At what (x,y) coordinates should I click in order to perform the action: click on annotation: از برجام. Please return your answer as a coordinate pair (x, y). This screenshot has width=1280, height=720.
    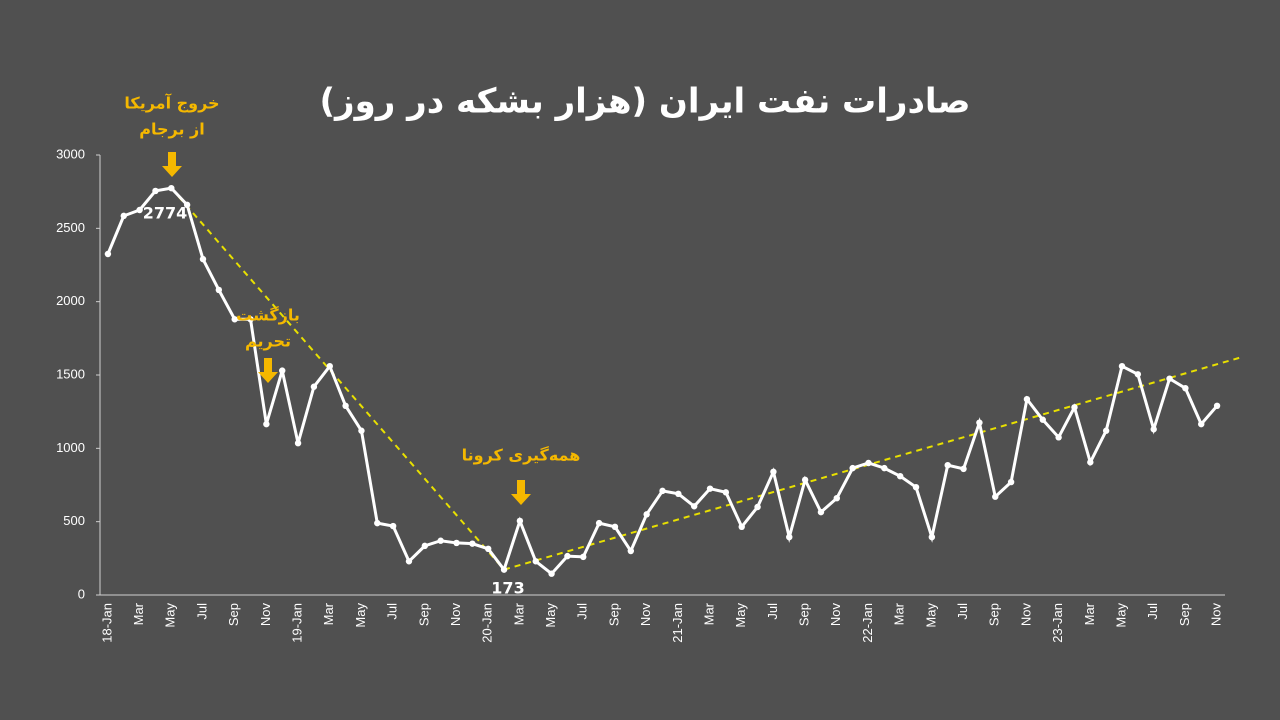
    Looking at the image, I should click on (172, 129).